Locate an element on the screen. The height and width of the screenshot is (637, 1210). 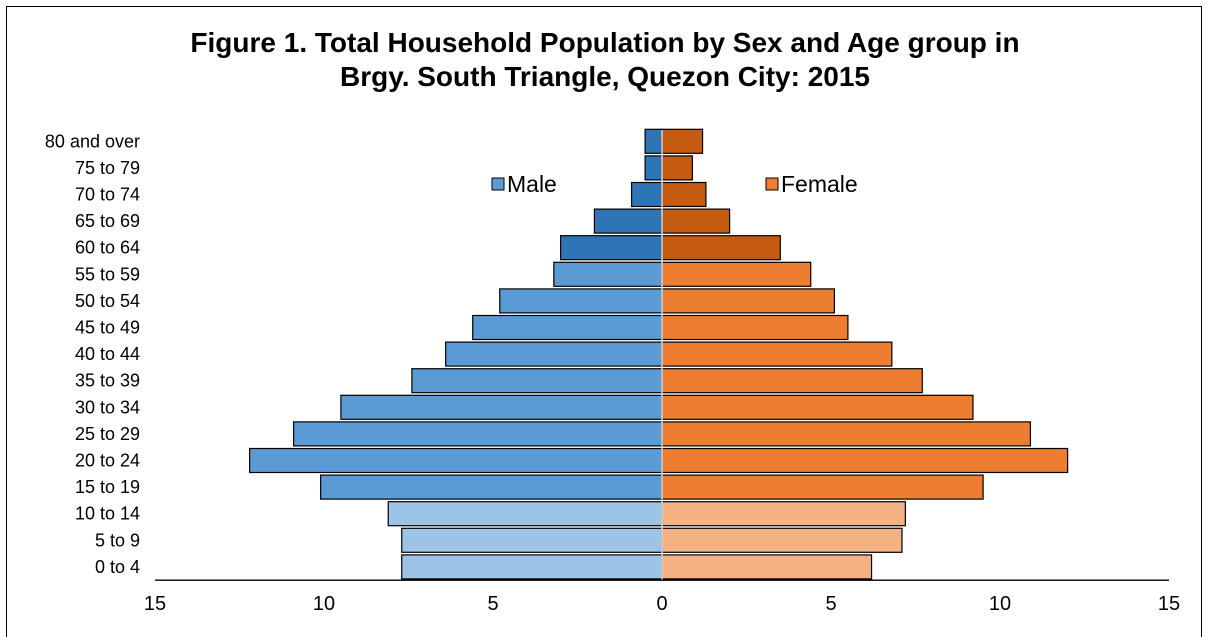
y-tick-label: 45 to 49 is located at coordinates (107, 328).